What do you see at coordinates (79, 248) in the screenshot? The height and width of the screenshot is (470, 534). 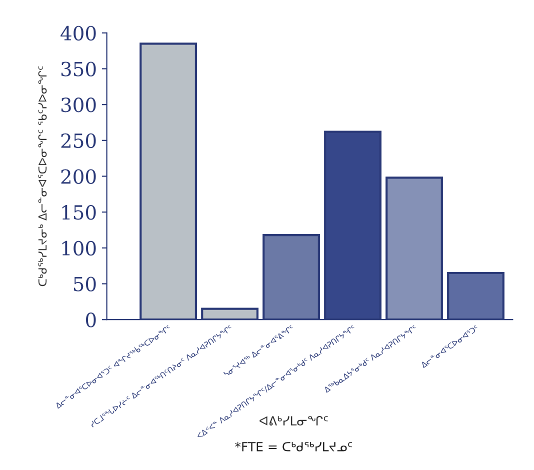 I see `y-tick-label: 100` at bounding box center [79, 248].